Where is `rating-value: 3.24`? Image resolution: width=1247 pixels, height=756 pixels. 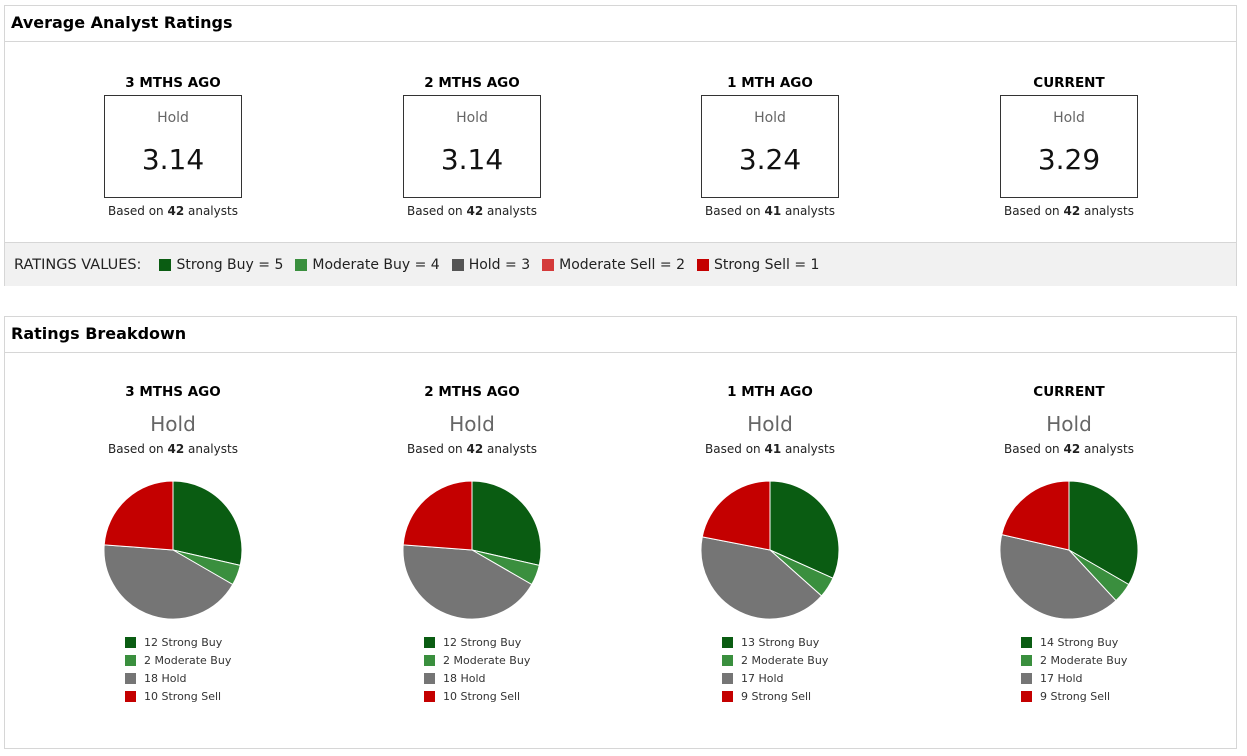
rating-value: 3.24 is located at coordinates (770, 159).